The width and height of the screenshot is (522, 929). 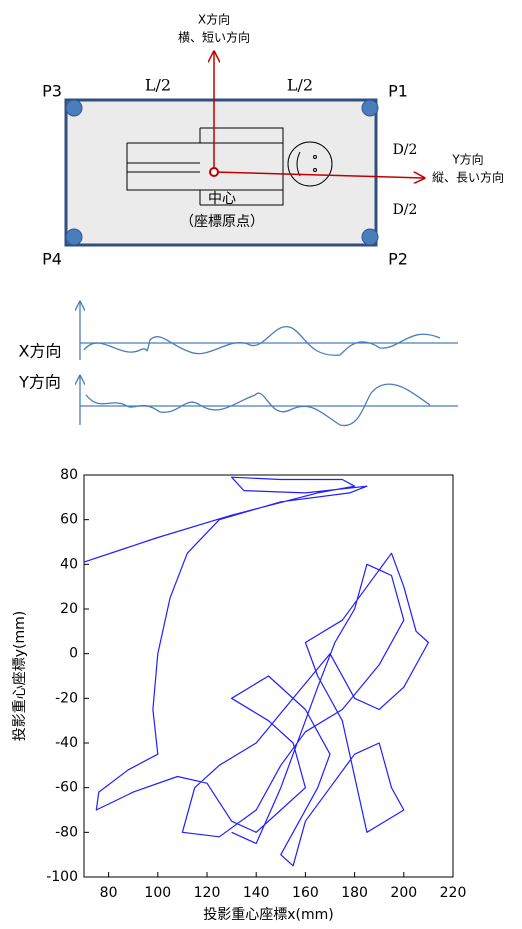 What do you see at coordinates (207, 893) in the screenshot?
I see `x-tick-label: 120` at bounding box center [207, 893].